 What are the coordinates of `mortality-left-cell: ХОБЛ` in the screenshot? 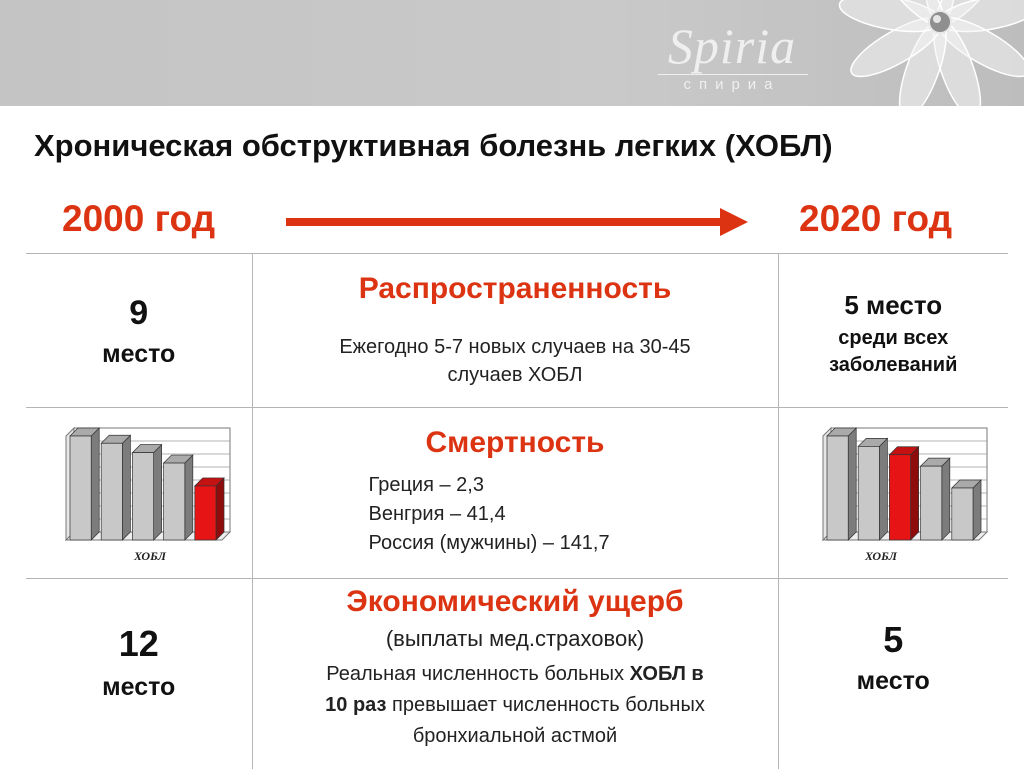 It's located at (139, 493).